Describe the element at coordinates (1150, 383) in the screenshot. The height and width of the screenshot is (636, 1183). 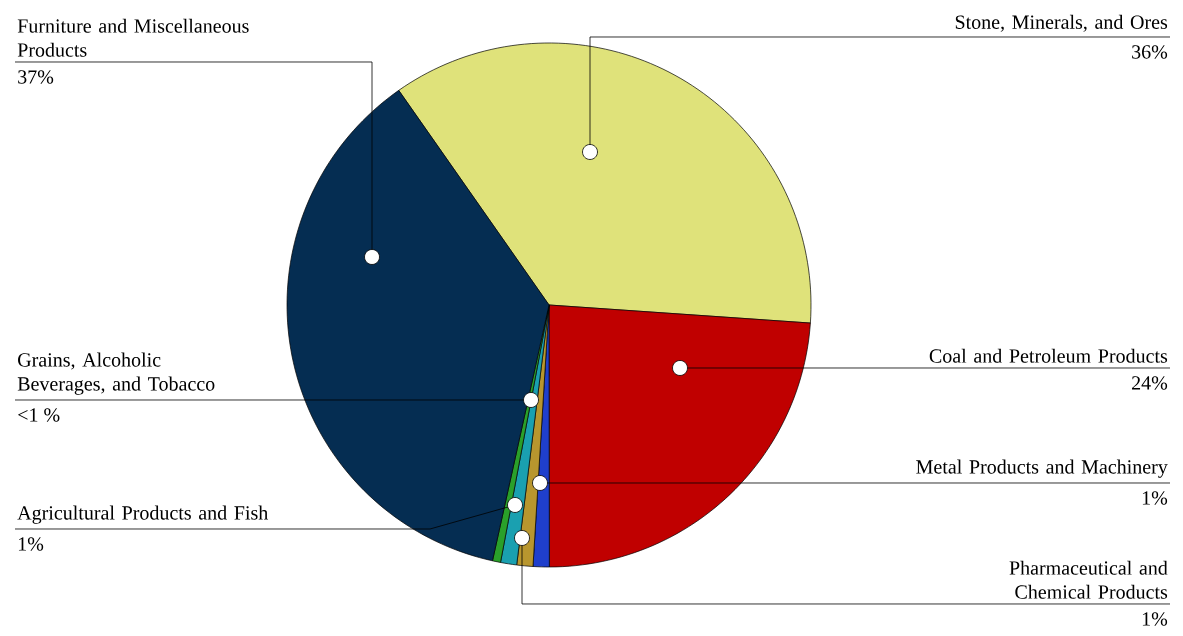
I see `data-label: 24%` at that location.